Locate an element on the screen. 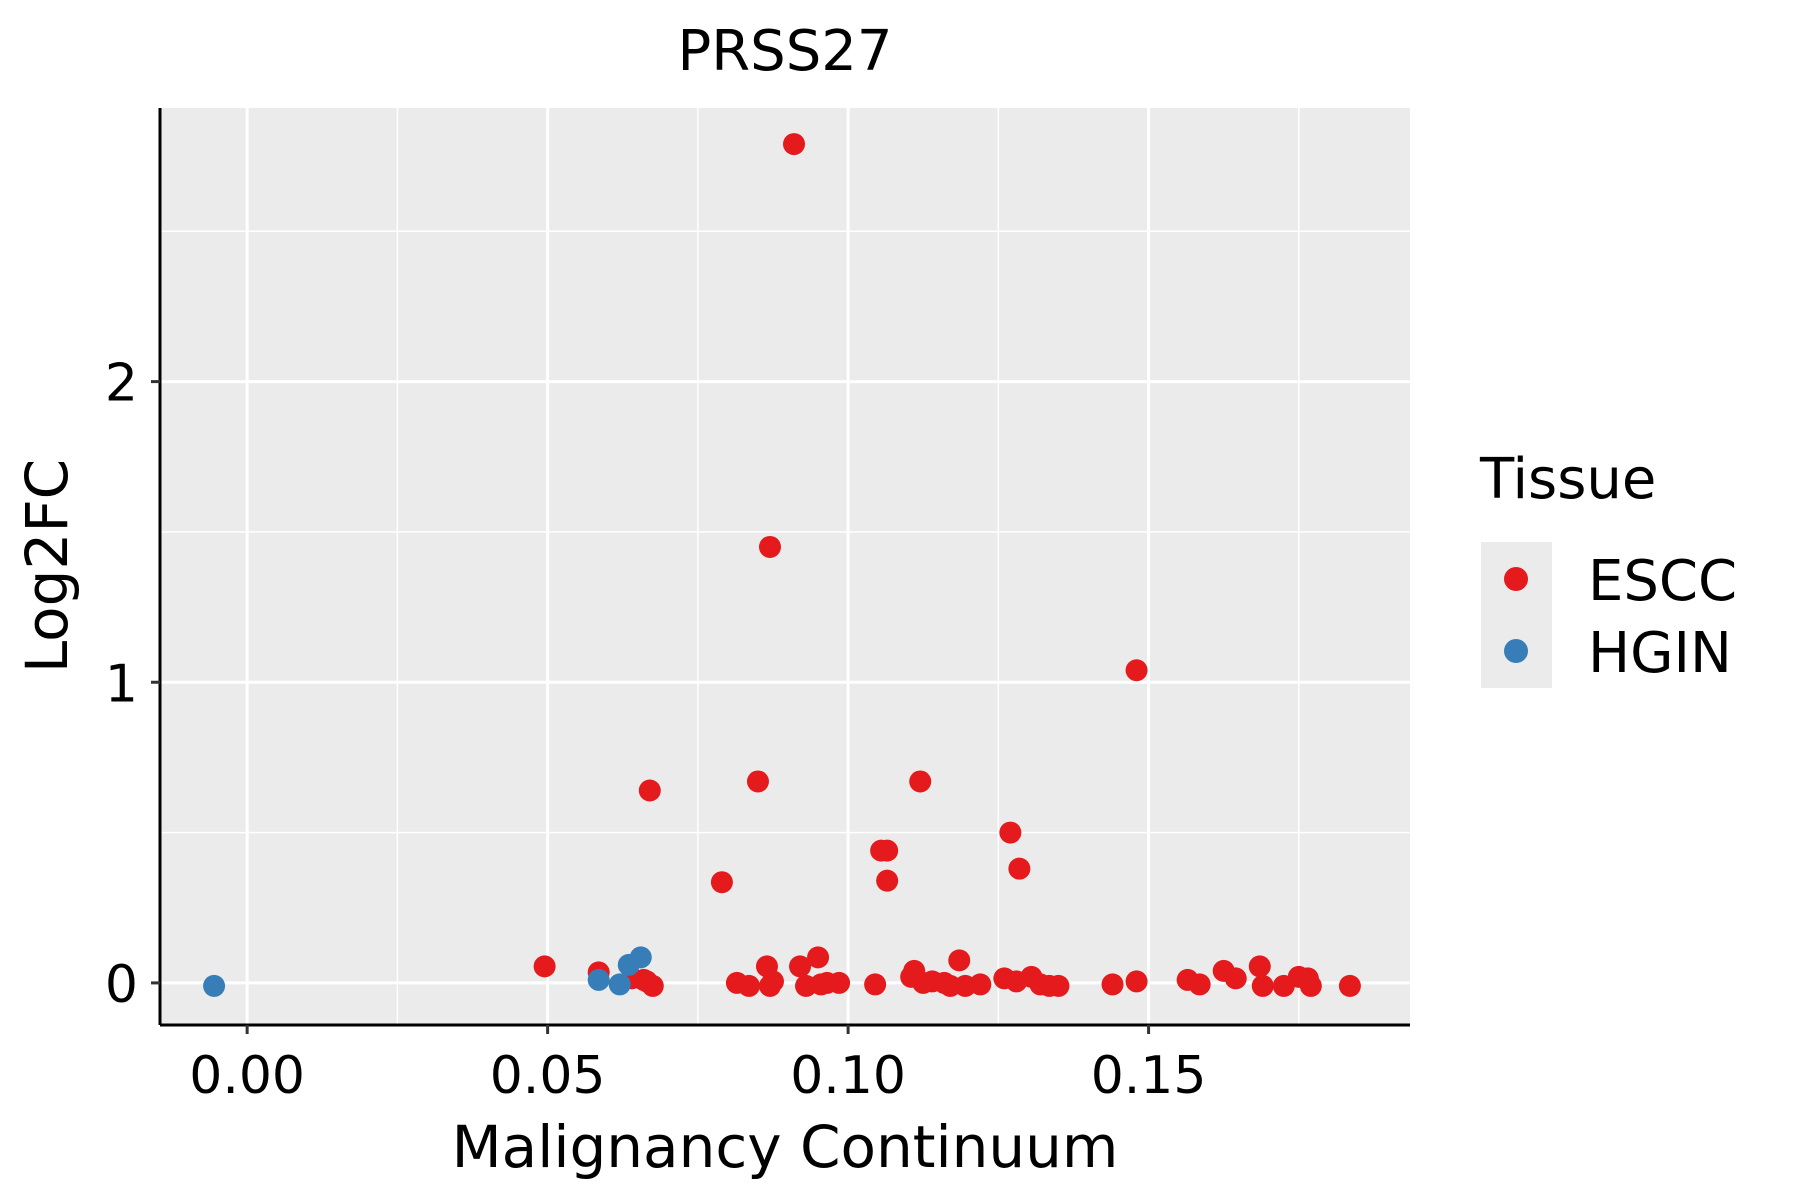 The height and width of the screenshot is (1200, 1800). x-axis-ticks: 0.00 0.05 0.10 0.15 is located at coordinates (697, 1065).